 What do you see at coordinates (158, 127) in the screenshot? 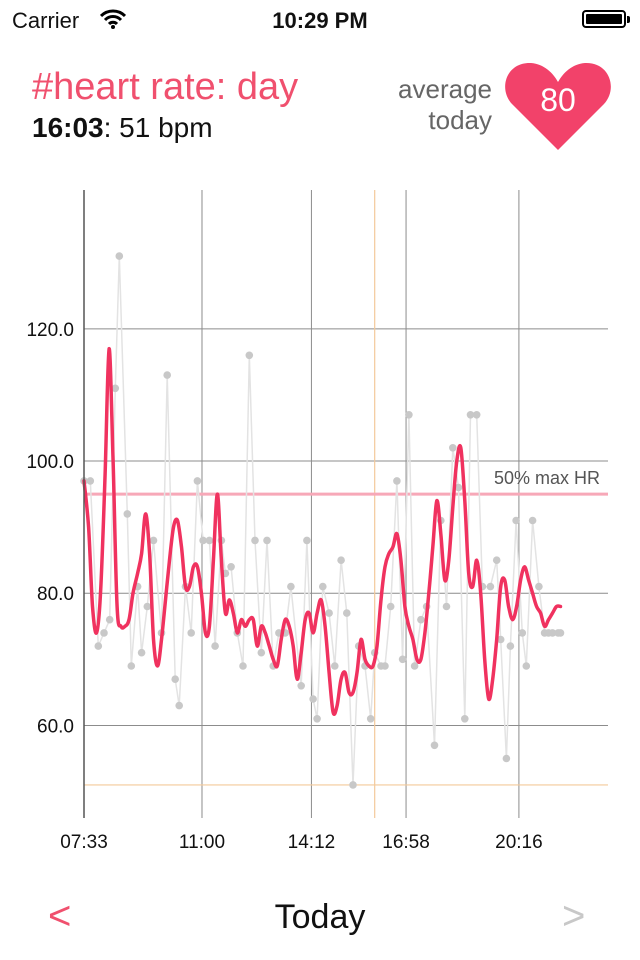
I see `reading-value: : 51 bpm` at bounding box center [158, 127].